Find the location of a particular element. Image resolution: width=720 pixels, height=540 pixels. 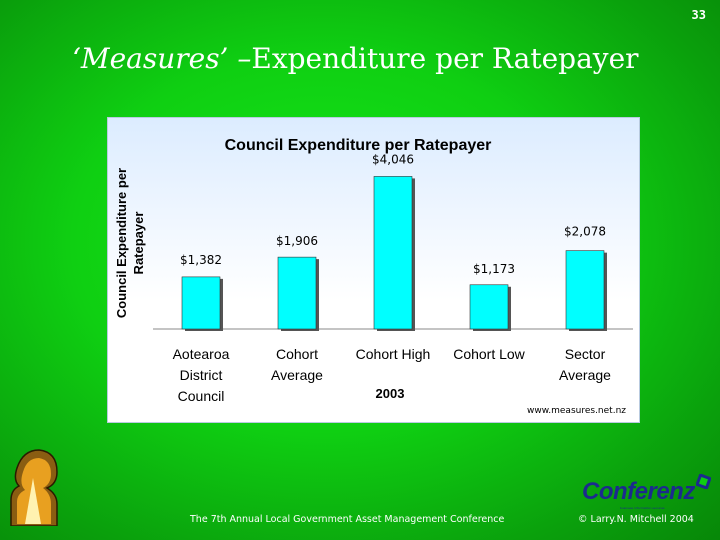

data-label-1: $1,906 is located at coordinates (297, 241).